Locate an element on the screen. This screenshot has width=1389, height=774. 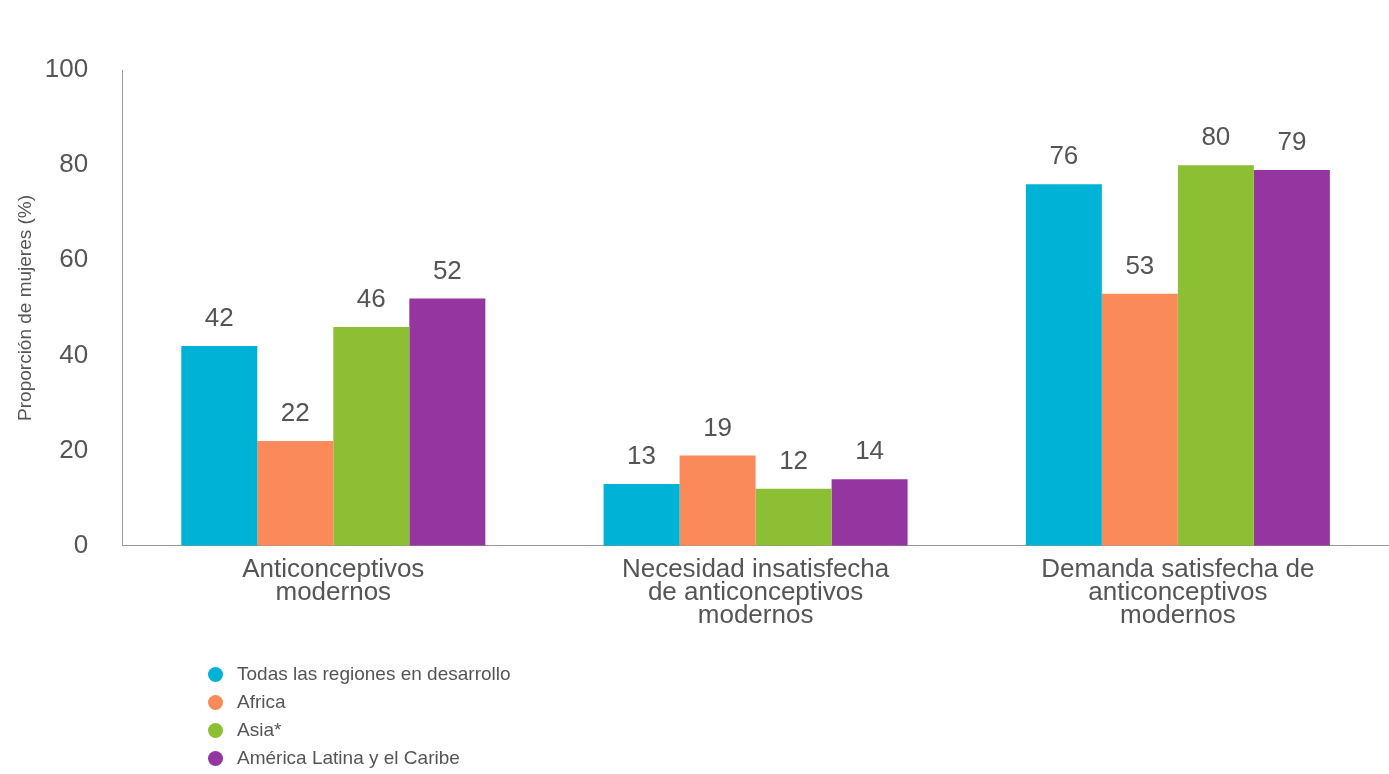
data-label: 79 is located at coordinates (1292, 141).